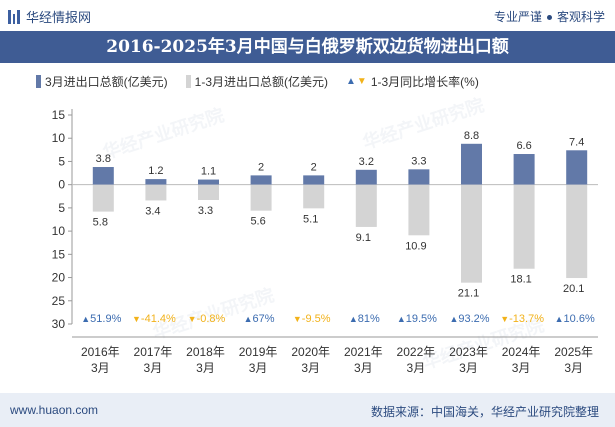 This screenshot has width=615, height=427. I want to click on top-bar: 华经情报网 专业严谨 客观科学, so click(307, 15).